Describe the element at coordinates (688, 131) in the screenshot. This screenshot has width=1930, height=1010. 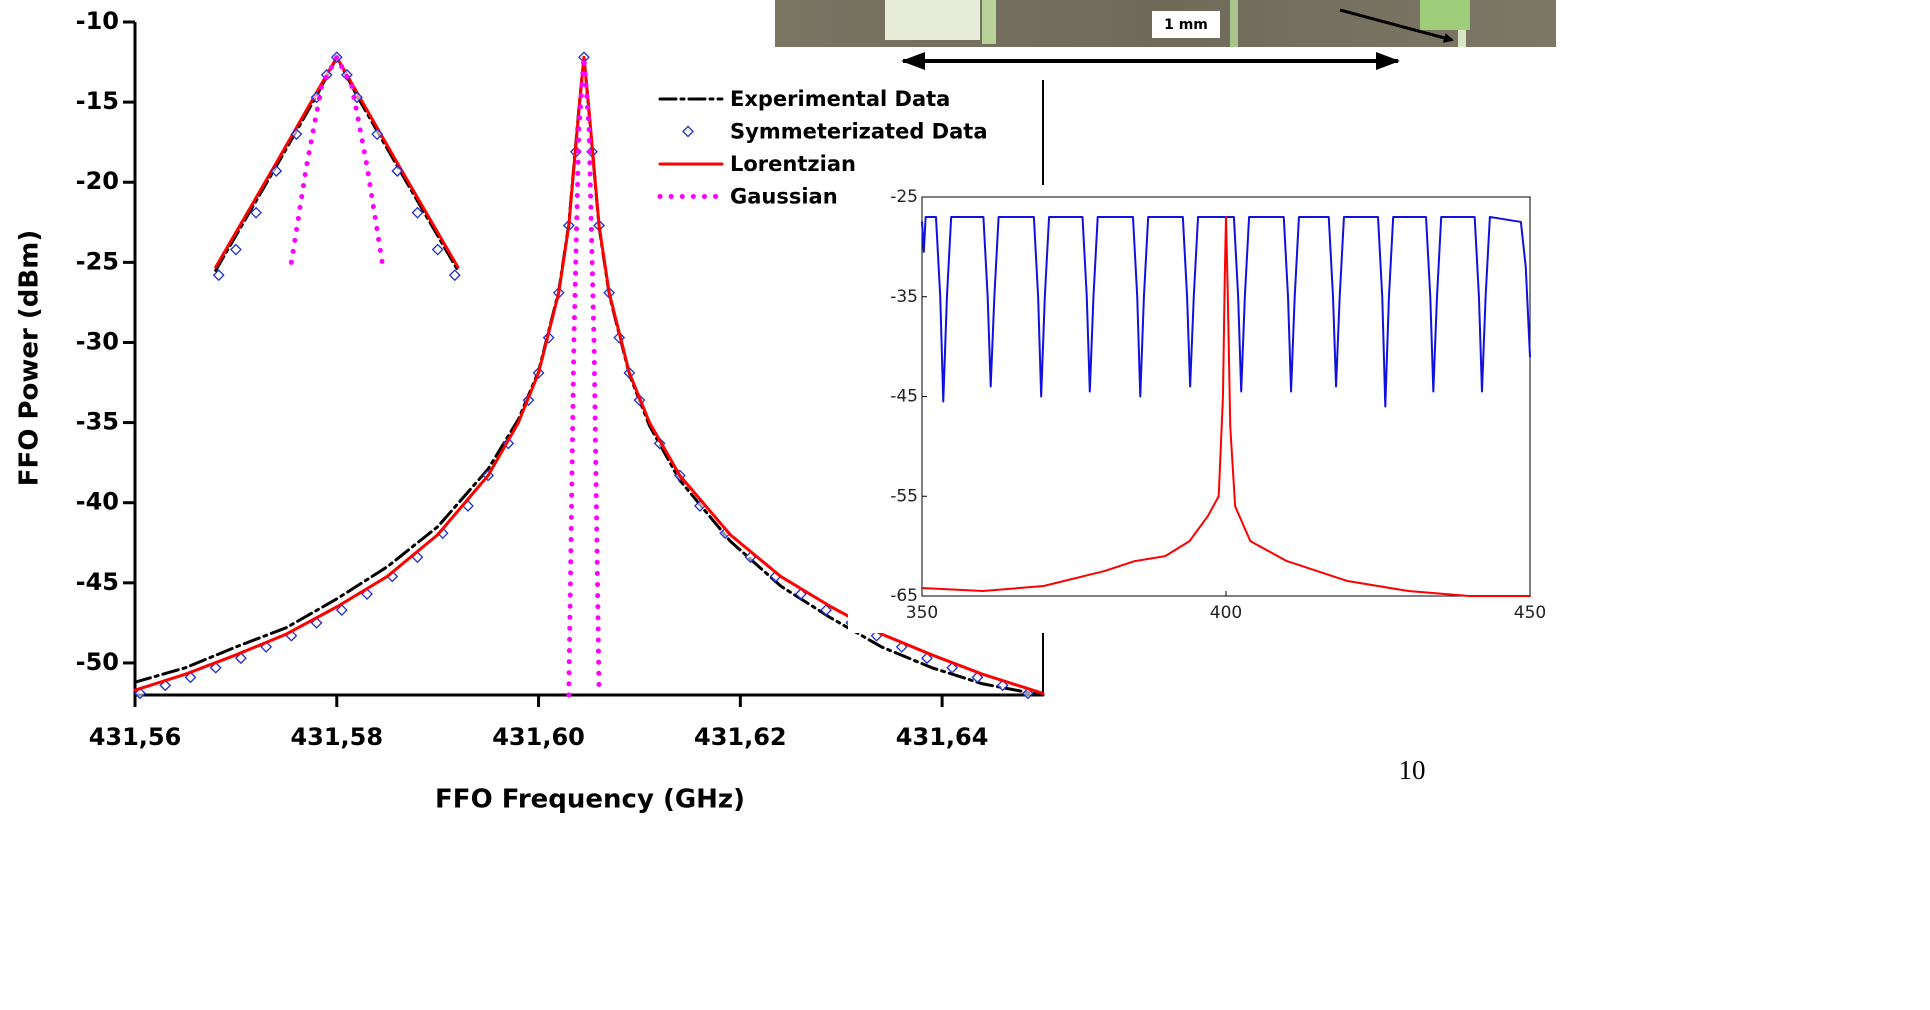
I see `legend-symbol` at that location.